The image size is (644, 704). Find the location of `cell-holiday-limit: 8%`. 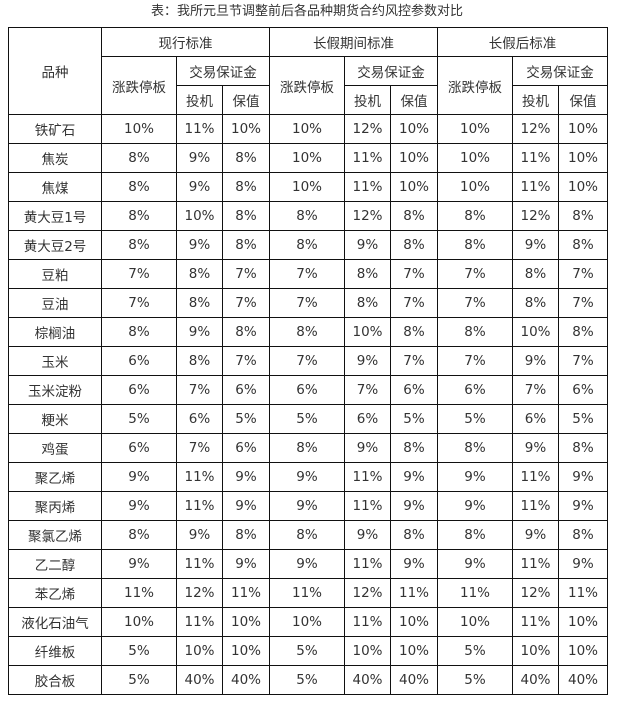

cell-holiday-limit: 8% is located at coordinates (307, 332).